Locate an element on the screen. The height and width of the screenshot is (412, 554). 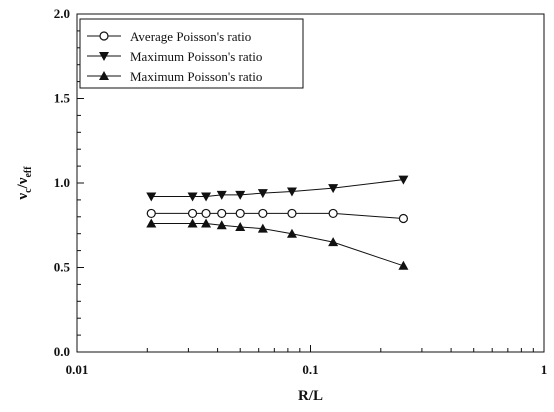
y-axis-title: νc/νeff is located at coordinates (24, 183).